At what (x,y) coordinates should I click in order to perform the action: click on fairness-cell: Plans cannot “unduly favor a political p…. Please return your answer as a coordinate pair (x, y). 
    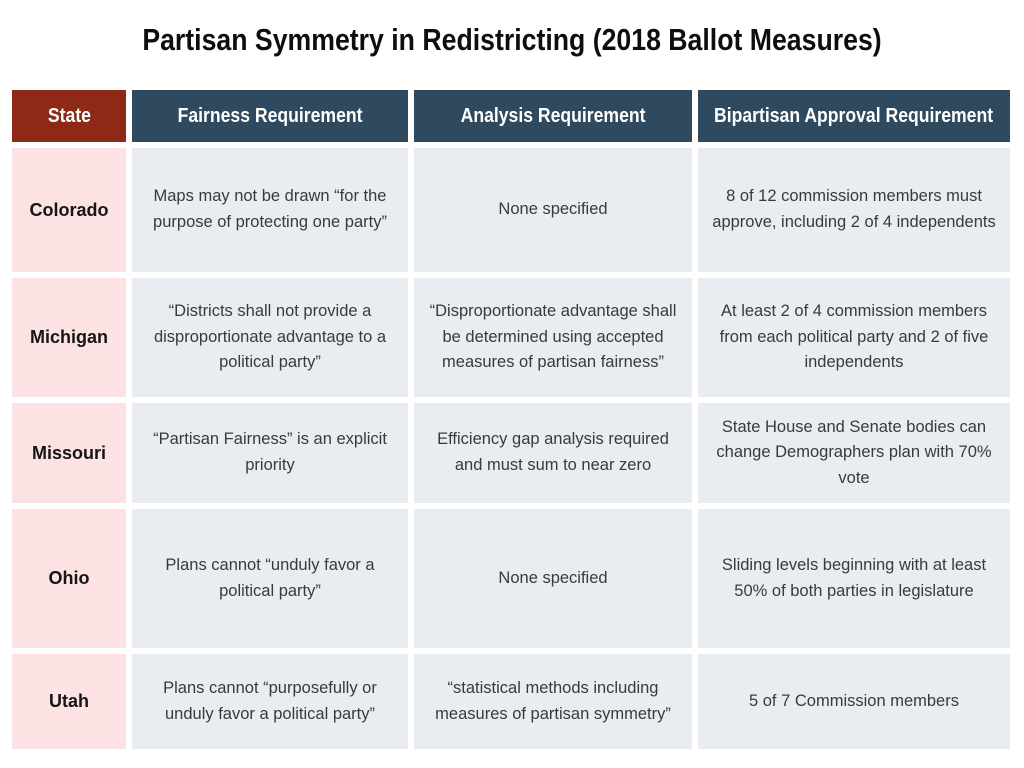
    Looking at the image, I should click on (270, 578).